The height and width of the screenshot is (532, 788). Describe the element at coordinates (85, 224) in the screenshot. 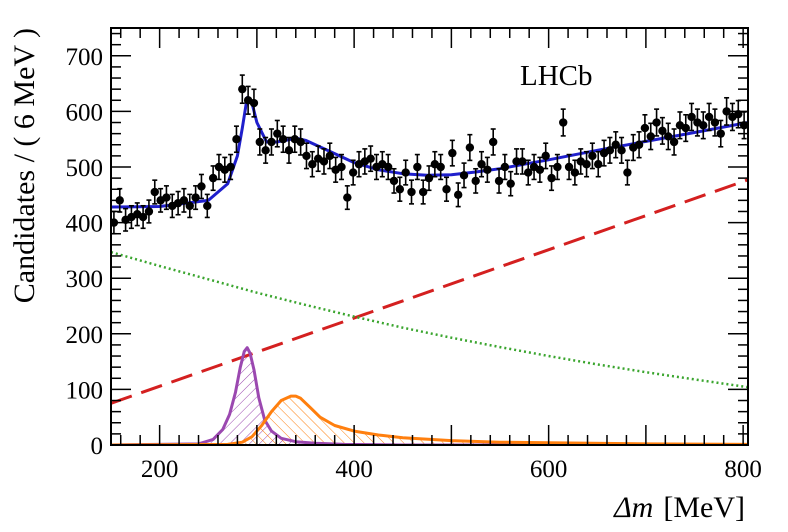

I see `y-tick-label: 400` at that location.